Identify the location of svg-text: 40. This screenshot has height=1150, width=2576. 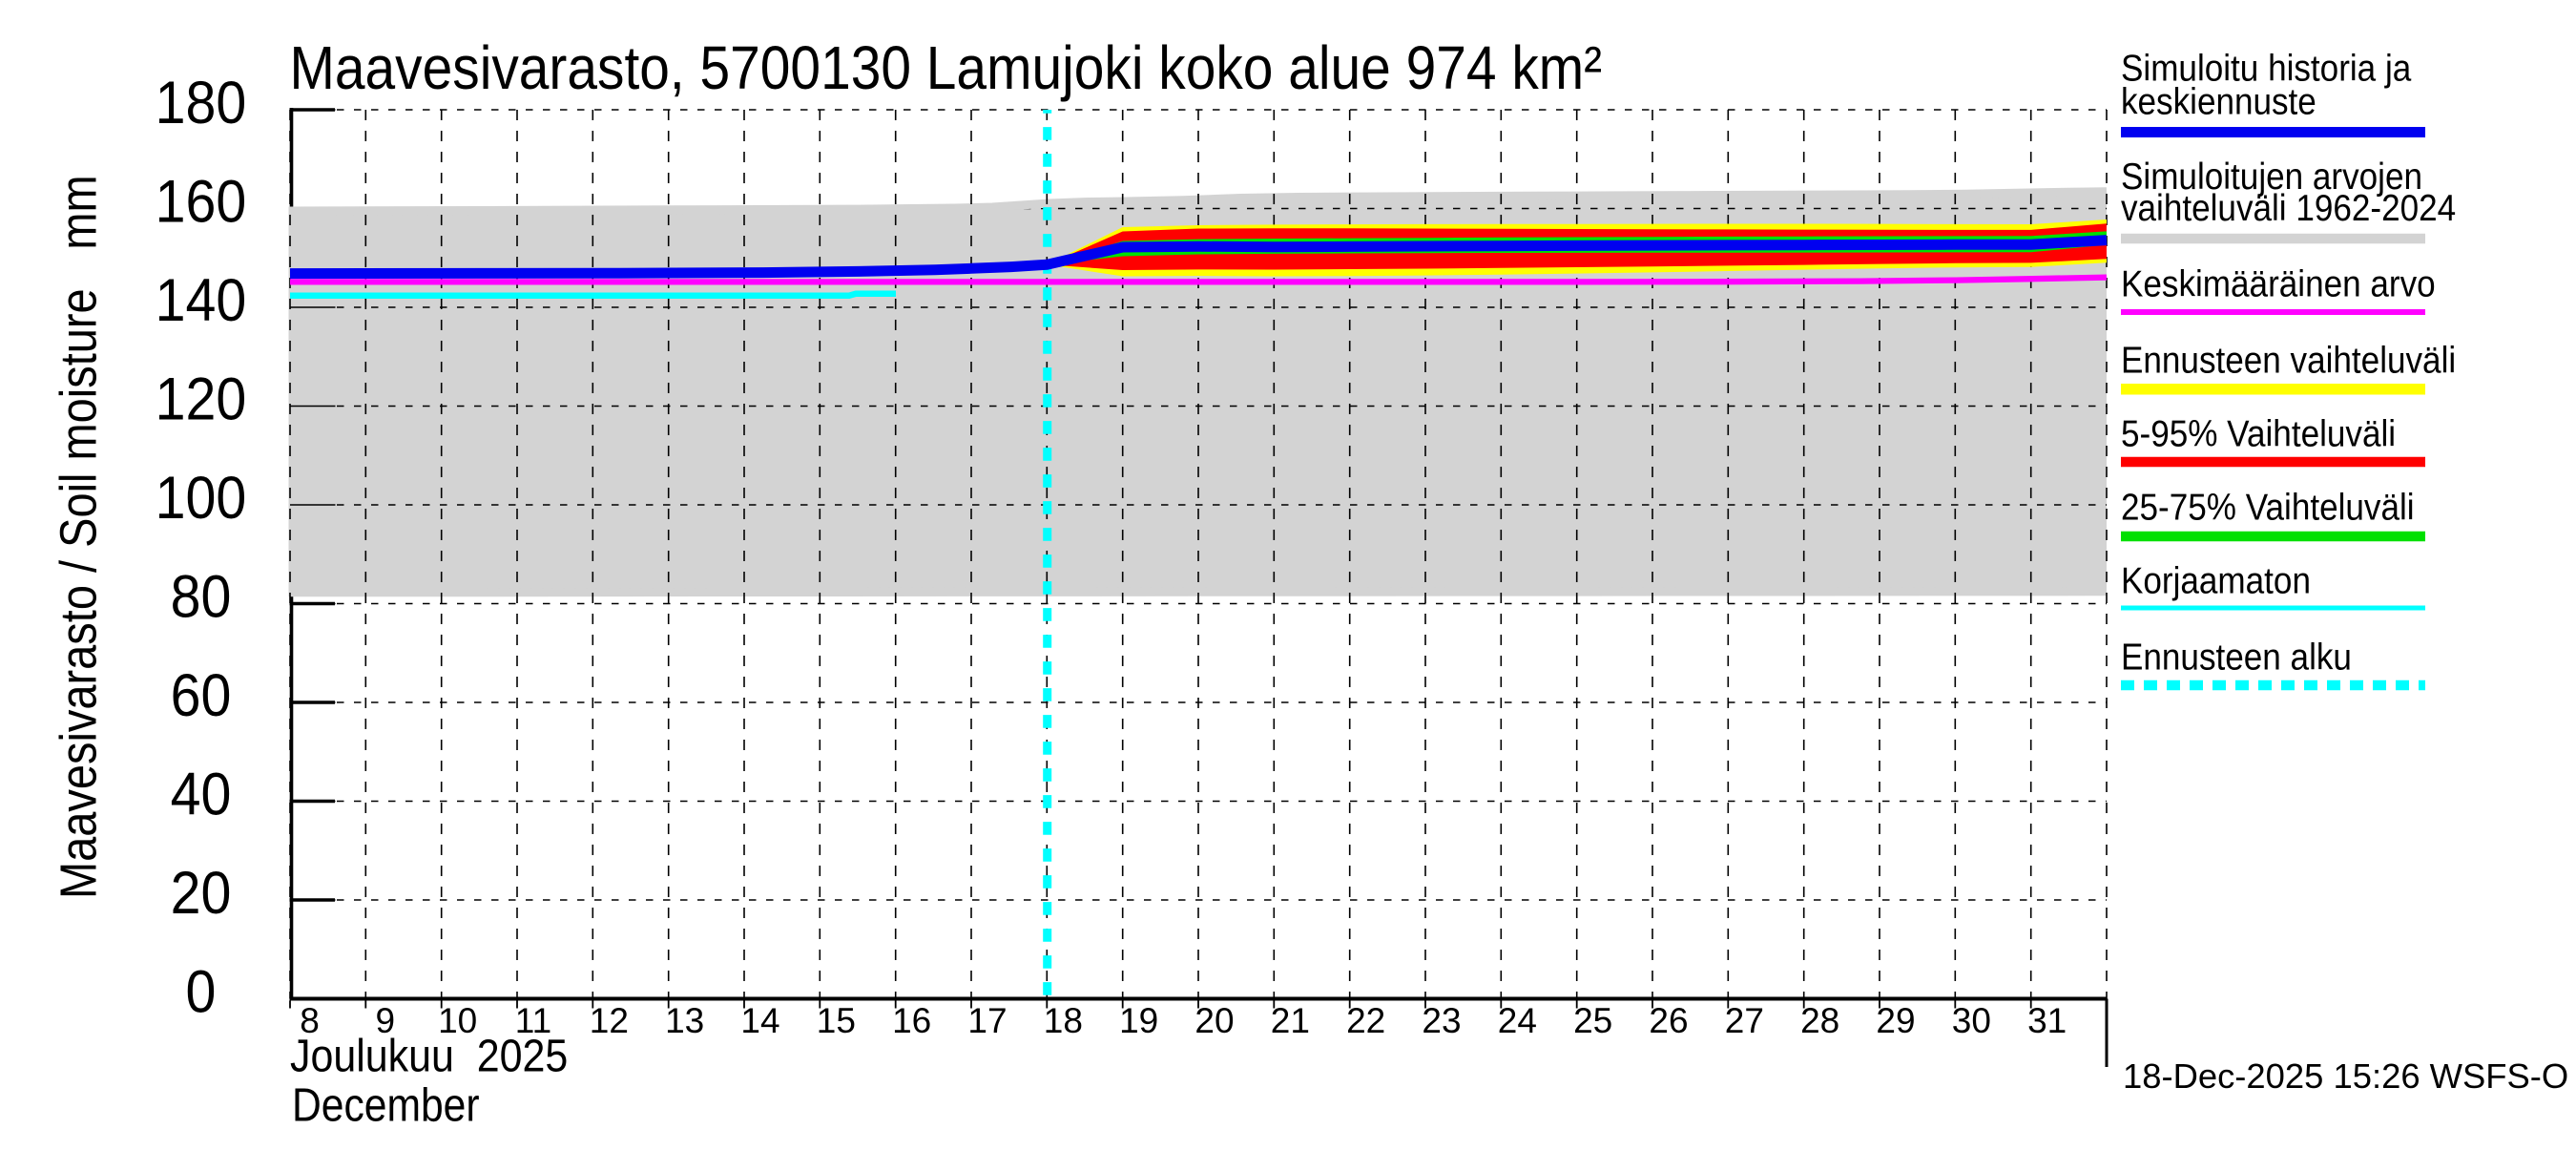
(201, 793).